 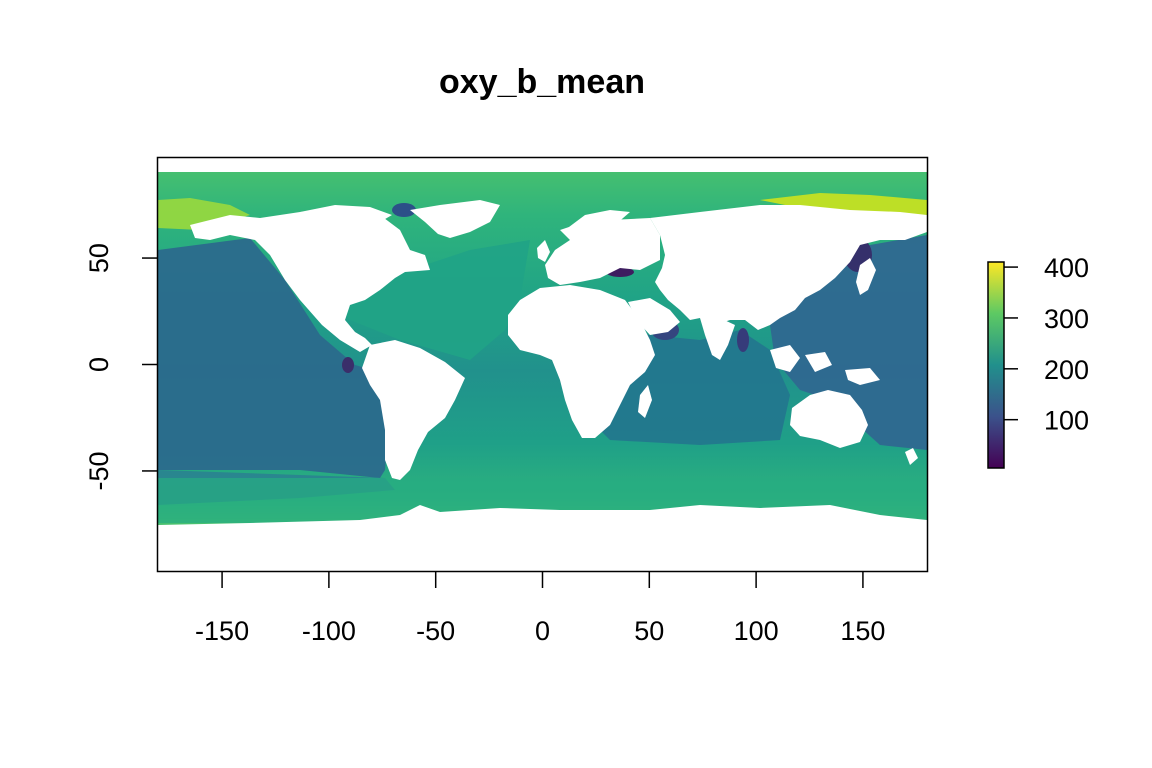 What do you see at coordinates (1066, 370) in the screenshot?
I see `colorbar-tick-label: 200` at bounding box center [1066, 370].